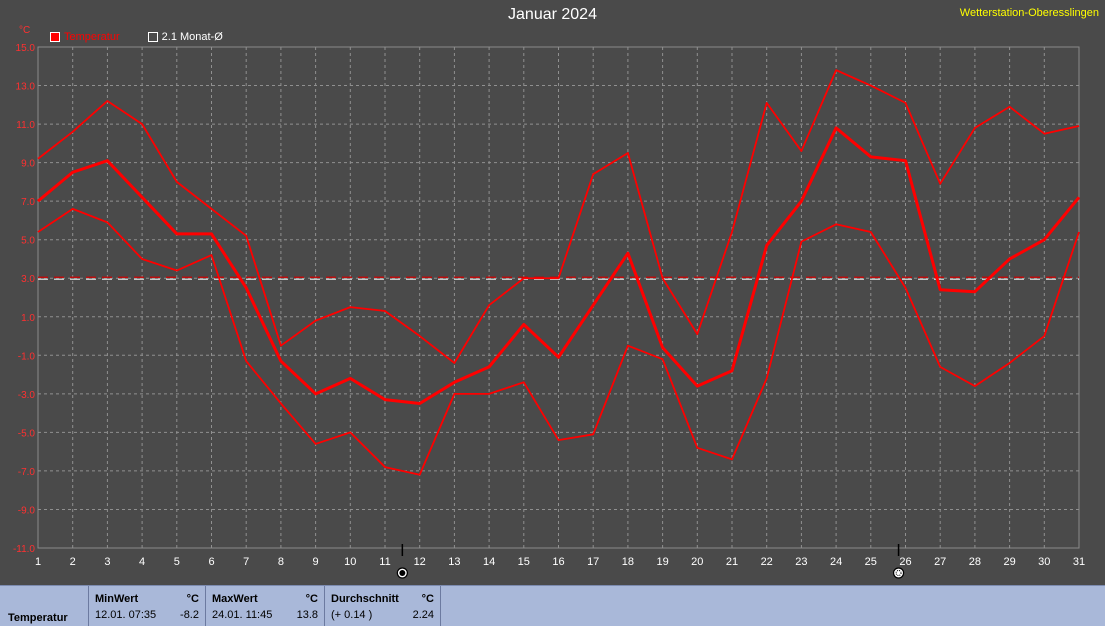 This screenshot has width=1105, height=626. I want to click on summary-delta: (+ 0.14 ), so click(352, 615).